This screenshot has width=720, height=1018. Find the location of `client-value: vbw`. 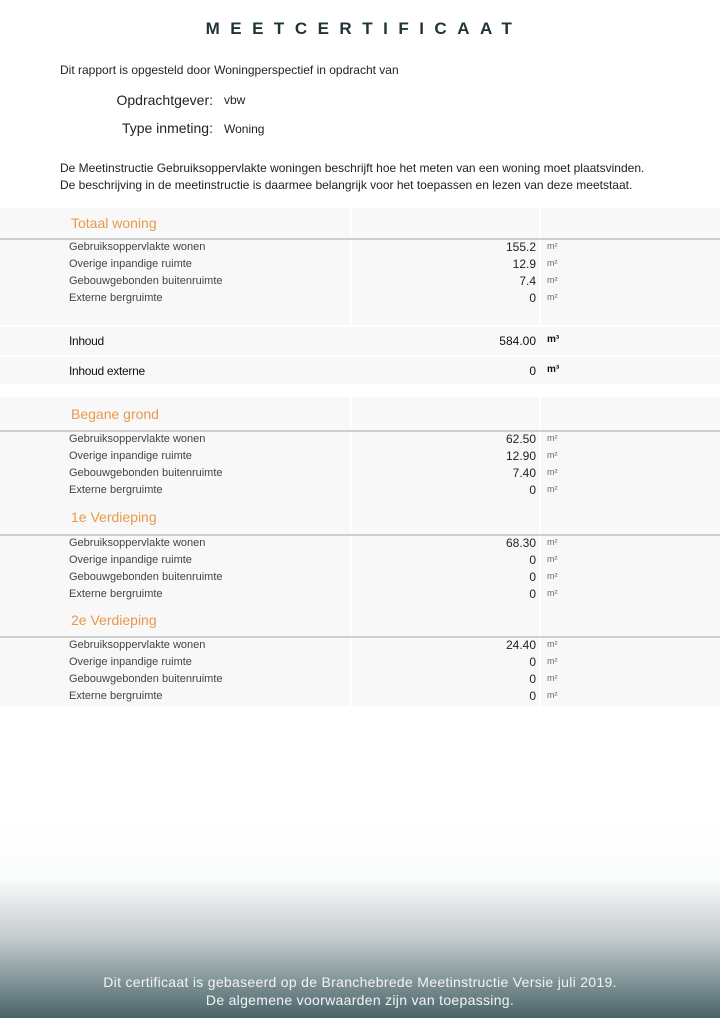

client-value: vbw is located at coordinates (235, 100).